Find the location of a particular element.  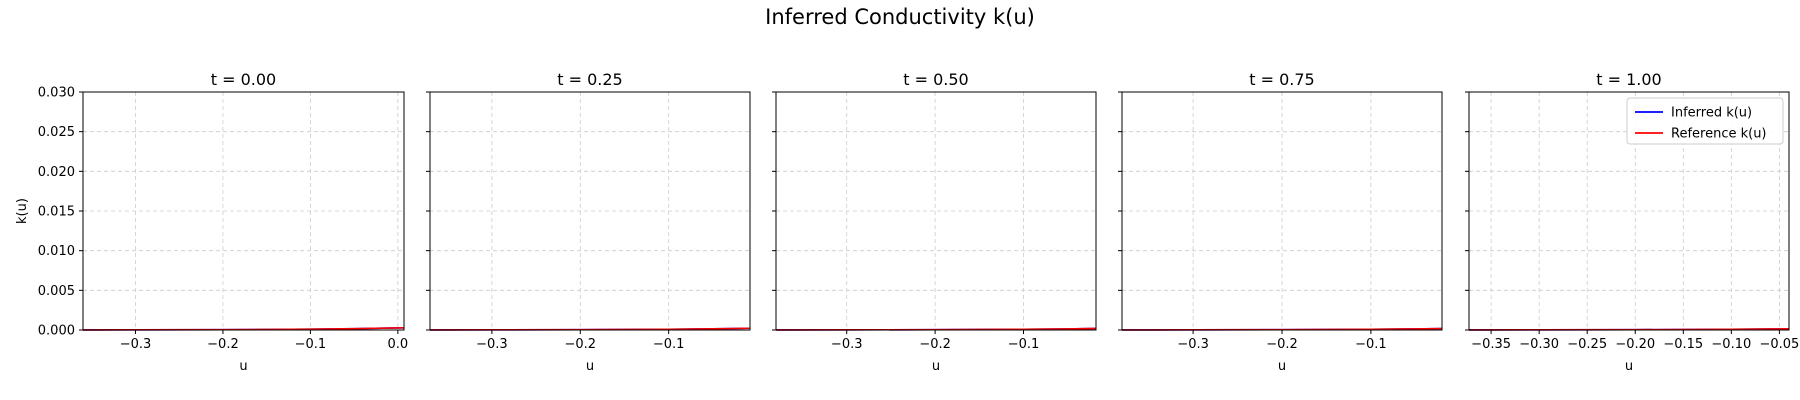

y-axis-label: k(u) is located at coordinates (22, 211).